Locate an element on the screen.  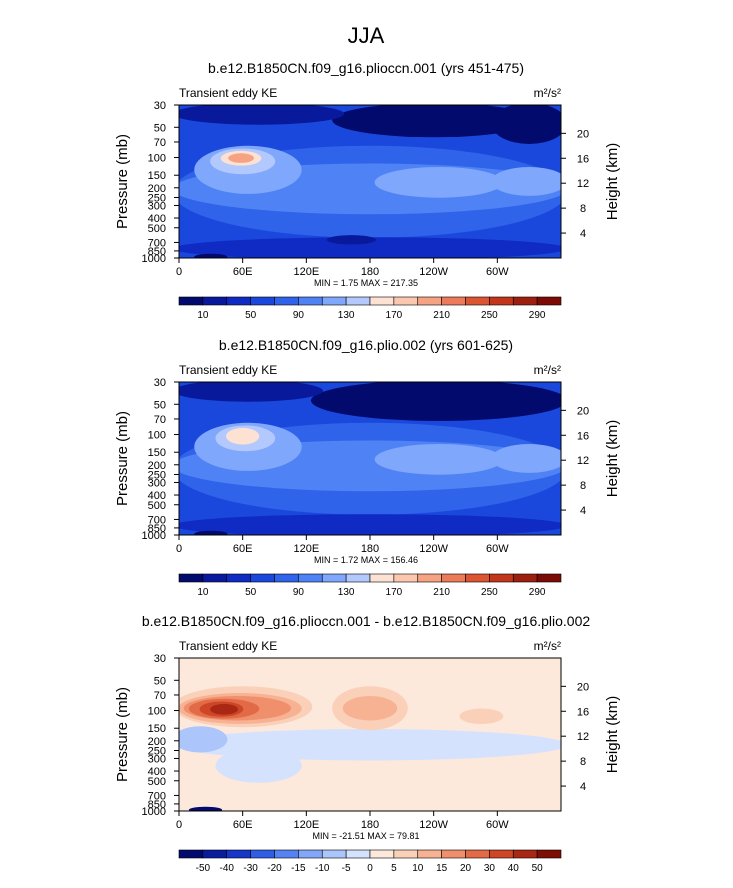
units-label: m²/s² is located at coordinates (547, 93).